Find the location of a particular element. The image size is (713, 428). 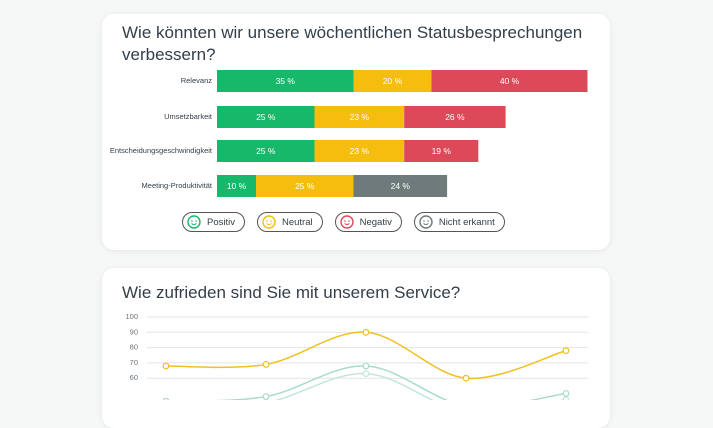

y-tick-label: 90 is located at coordinates (134, 331).